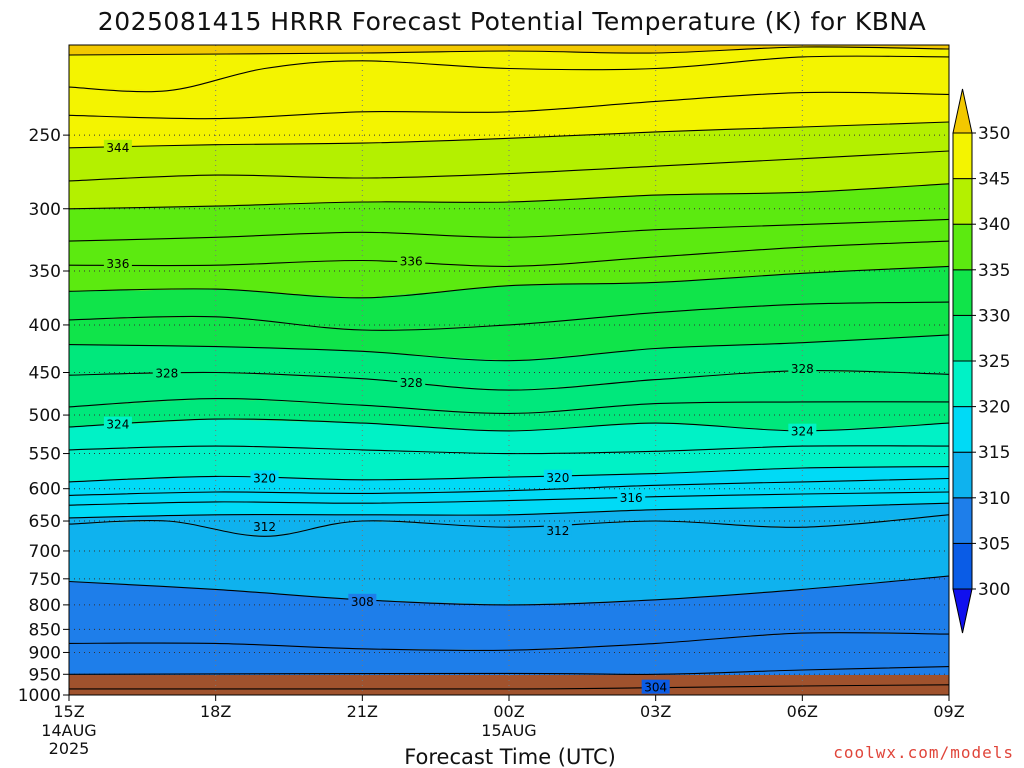 This screenshot has width=1024, height=768. What do you see at coordinates (994, 362) in the screenshot?
I see `colorbar-label: 325` at bounding box center [994, 362].